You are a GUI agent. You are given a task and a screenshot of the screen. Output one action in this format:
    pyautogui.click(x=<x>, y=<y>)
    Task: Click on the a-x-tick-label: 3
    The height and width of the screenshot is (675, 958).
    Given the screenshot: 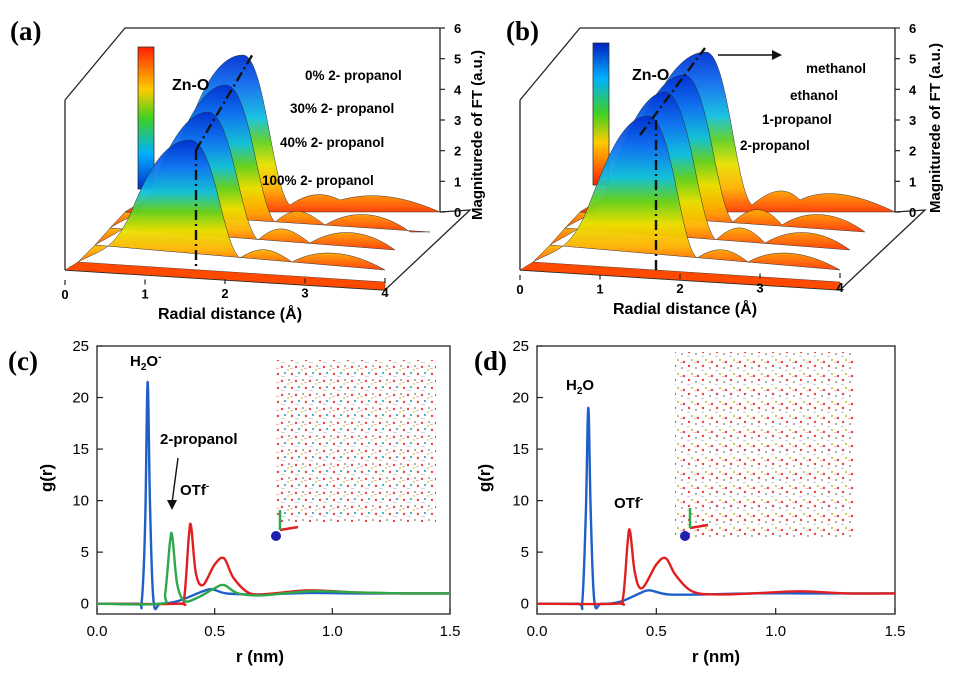 What is the action you would take?
    pyautogui.click(x=304, y=293)
    